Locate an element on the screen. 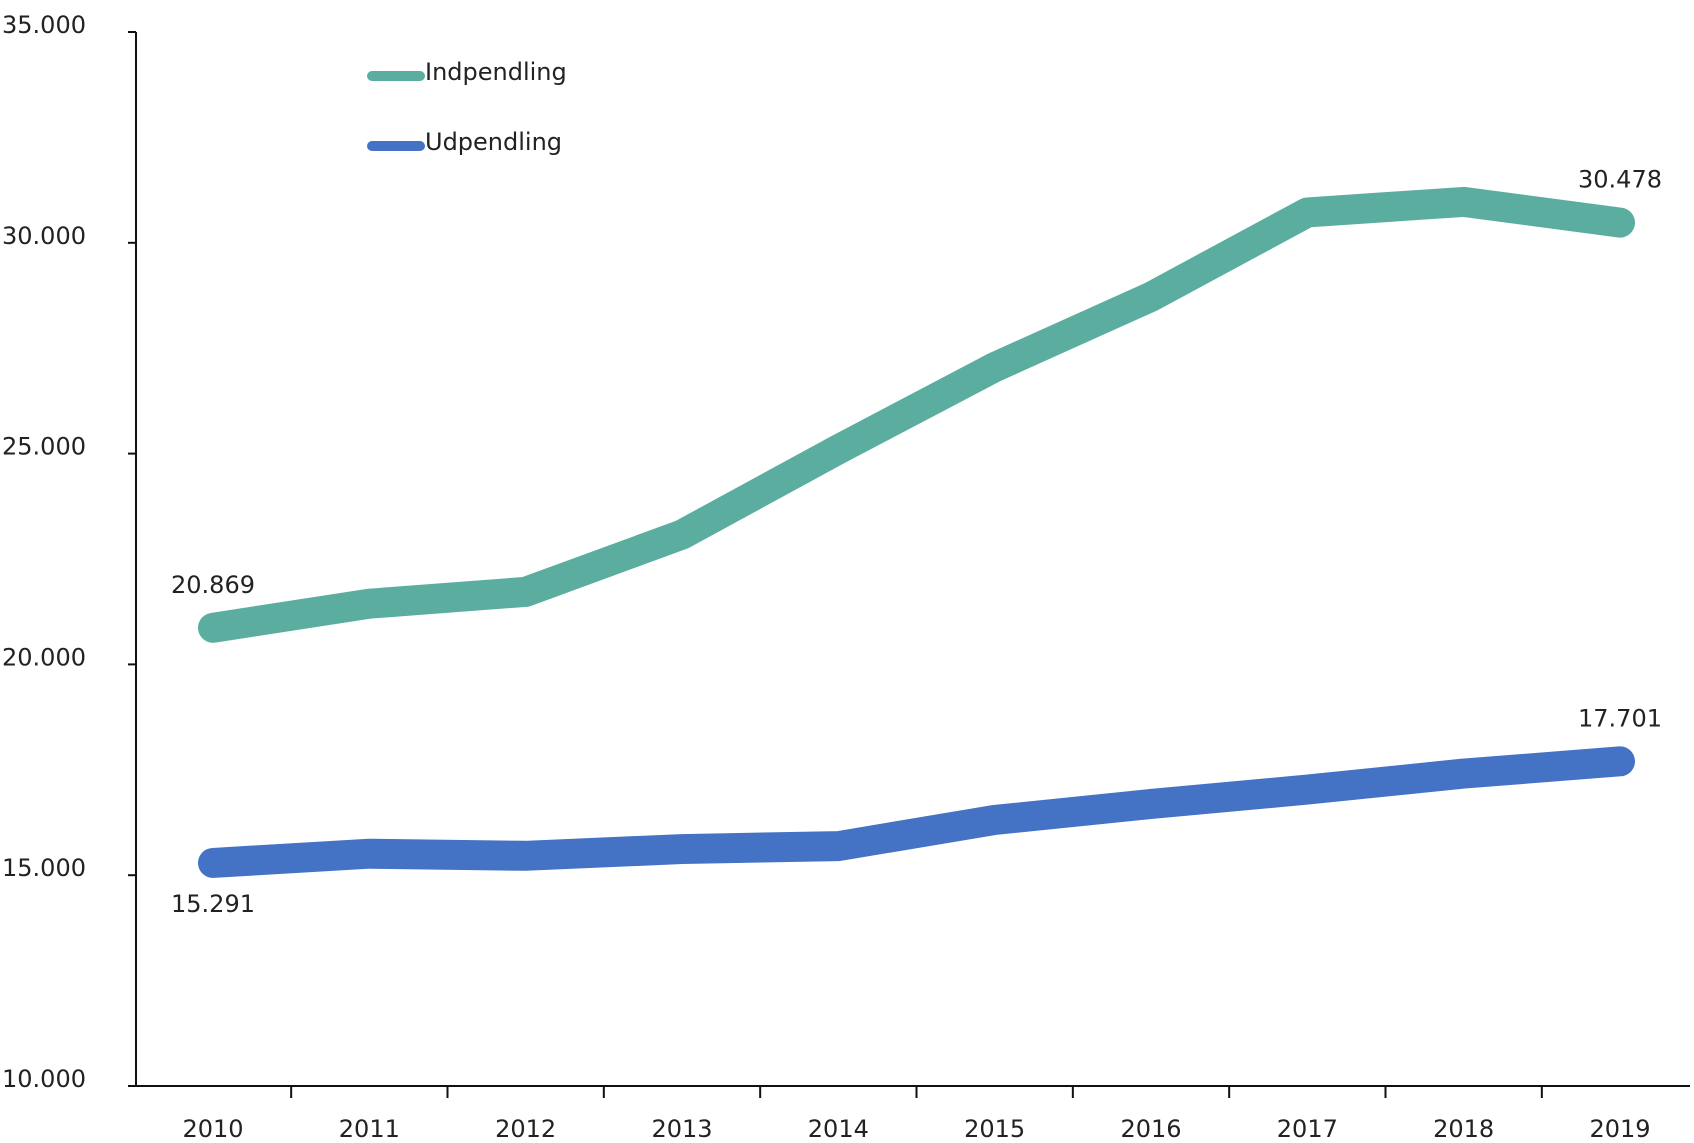  x-tick-label: 2010 is located at coordinates (212, 1129).